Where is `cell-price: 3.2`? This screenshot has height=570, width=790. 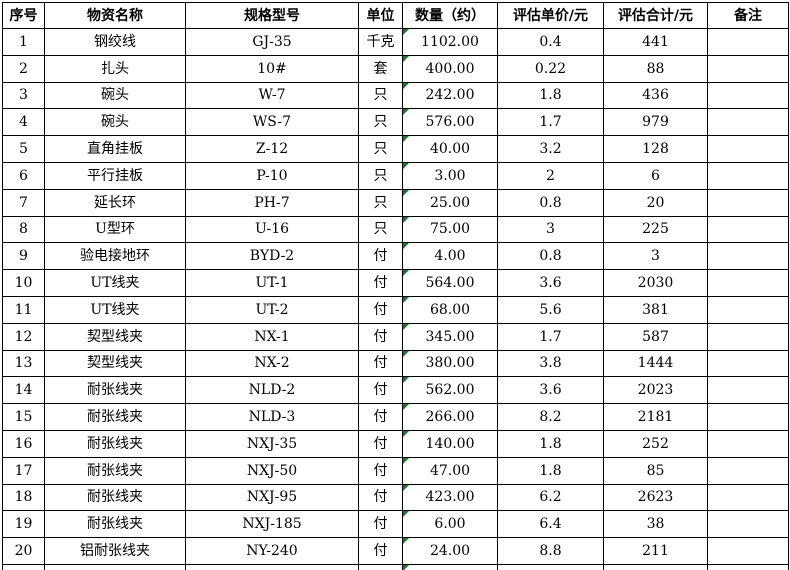 cell-price: 3.2 is located at coordinates (550, 149).